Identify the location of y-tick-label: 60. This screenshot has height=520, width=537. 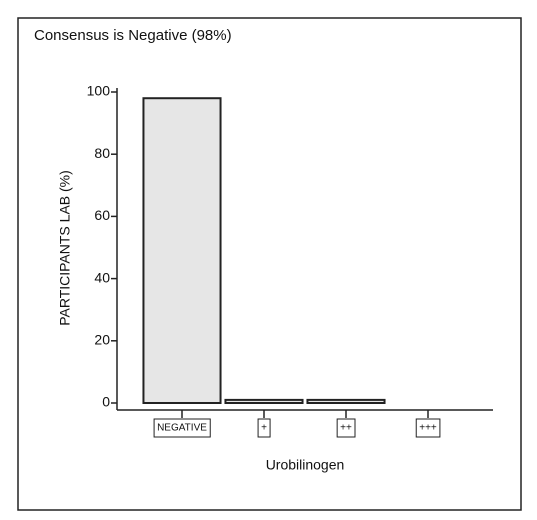
(102, 215).